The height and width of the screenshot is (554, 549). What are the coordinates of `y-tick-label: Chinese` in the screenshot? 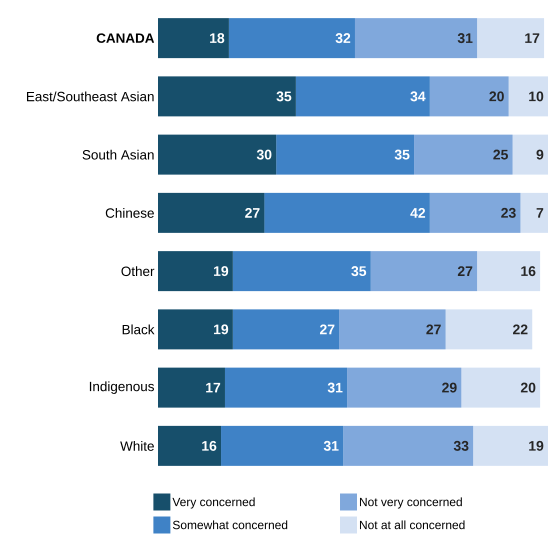 It's located at (130, 213).